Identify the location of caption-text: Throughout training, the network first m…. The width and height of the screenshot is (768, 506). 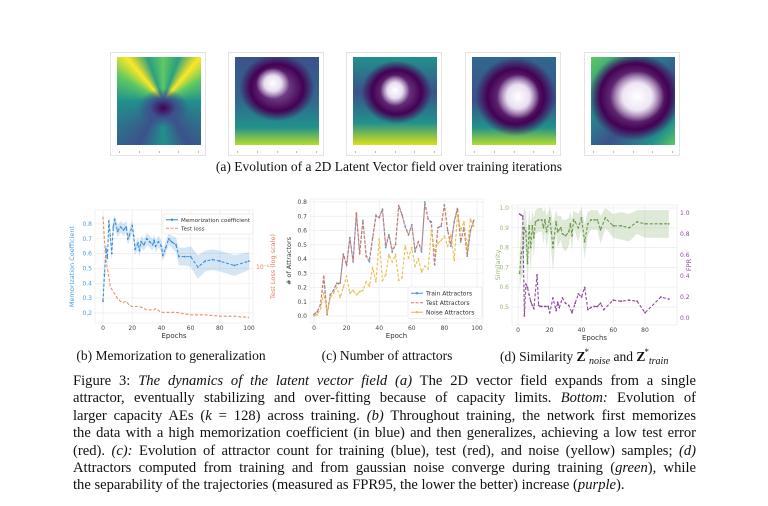
(540, 415).